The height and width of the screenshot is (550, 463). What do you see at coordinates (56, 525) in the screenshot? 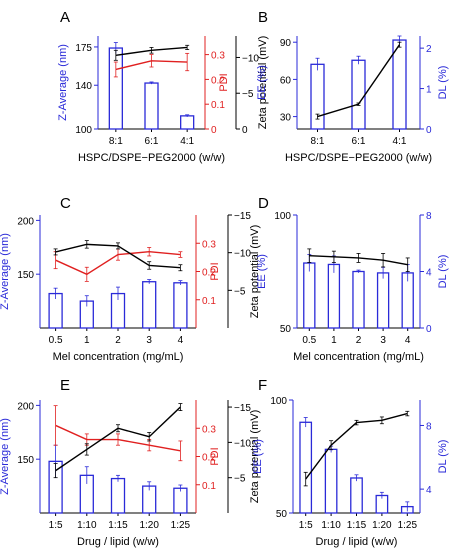
I see `x-axis-tick-label: 1:5` at bounding box center [56, 525].